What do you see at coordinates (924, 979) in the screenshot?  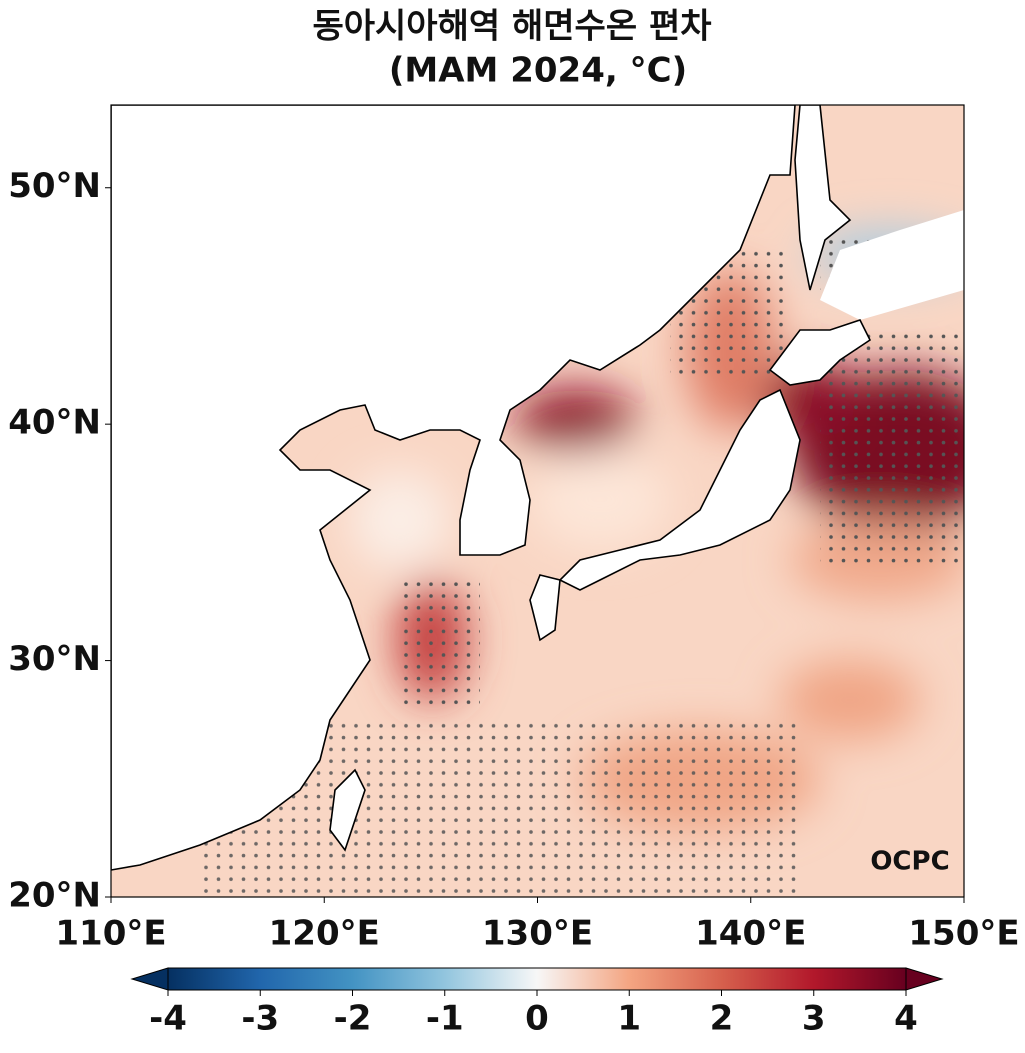 I see `colorbar-max-arrow` at bounding box center [924, 979].